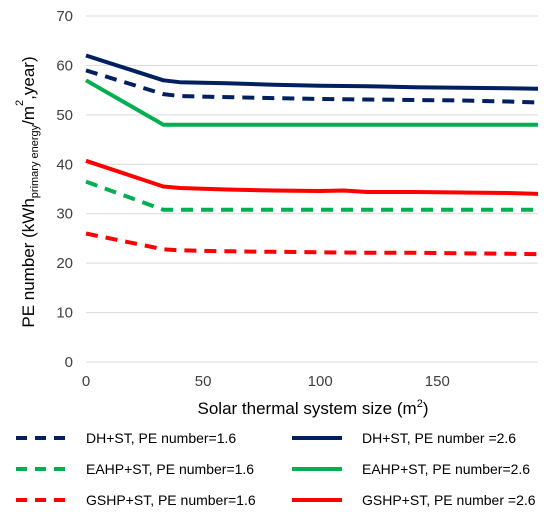  What do you see at coordinates (437, 381) in the screenshot?
I see `x-tick-label: 150` at bounding box center [437, 381].